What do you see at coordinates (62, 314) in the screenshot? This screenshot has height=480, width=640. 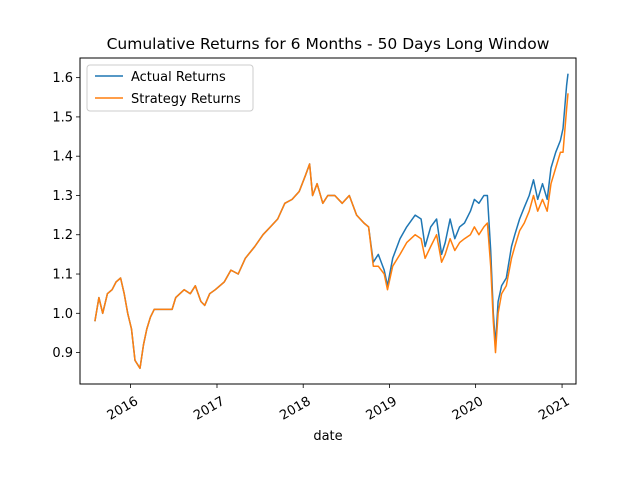 I see `y-tick-label: 1.0` at bounding box center [62, 314].